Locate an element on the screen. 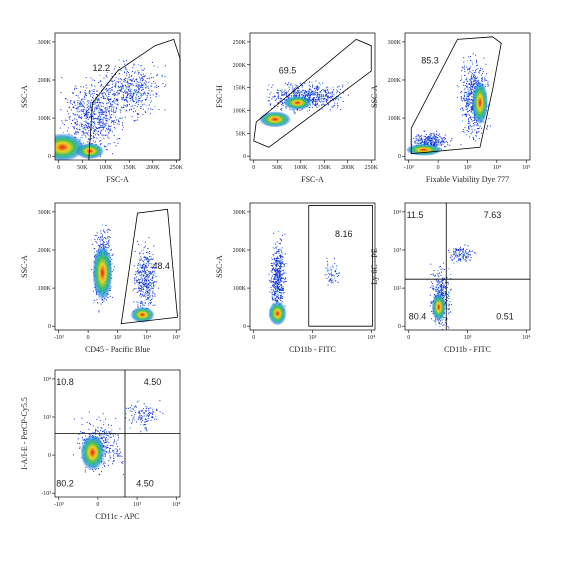  x-tick-label: 0 is located at coordinates (88, 338).